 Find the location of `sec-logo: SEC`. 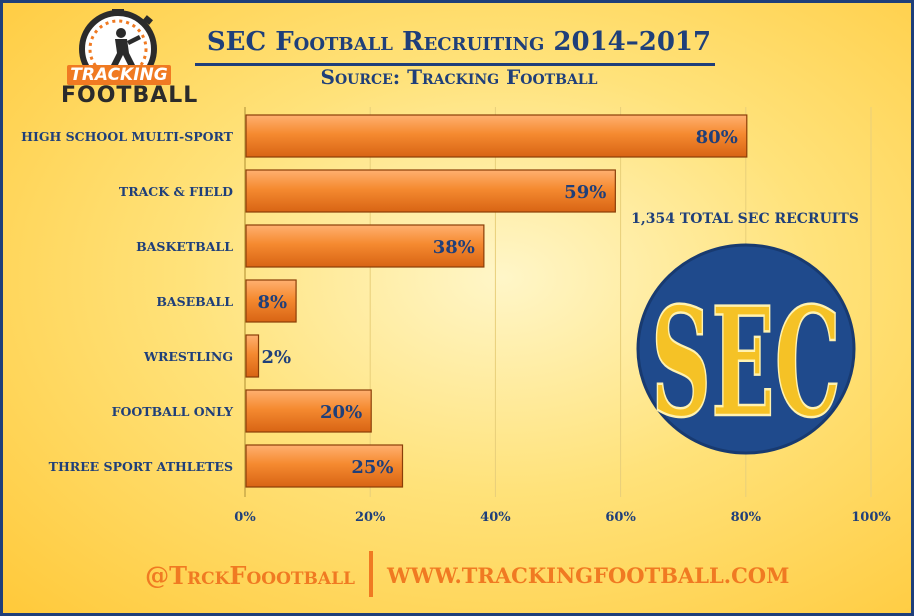

sec-logo: SEC is located at coordinates (746, 349).